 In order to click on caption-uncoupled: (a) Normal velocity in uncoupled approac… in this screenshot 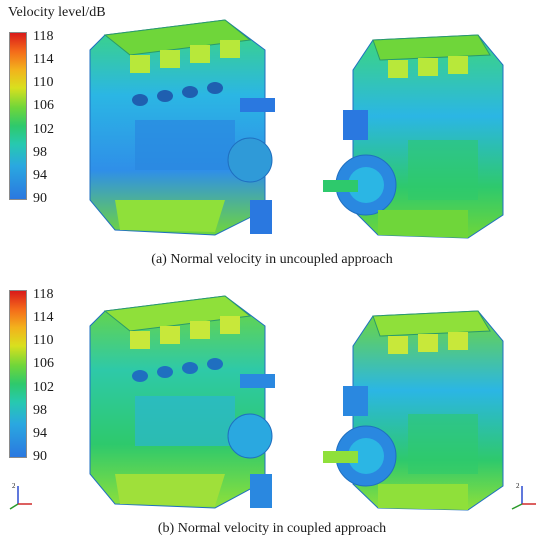, I will do `click(272, 259)`.